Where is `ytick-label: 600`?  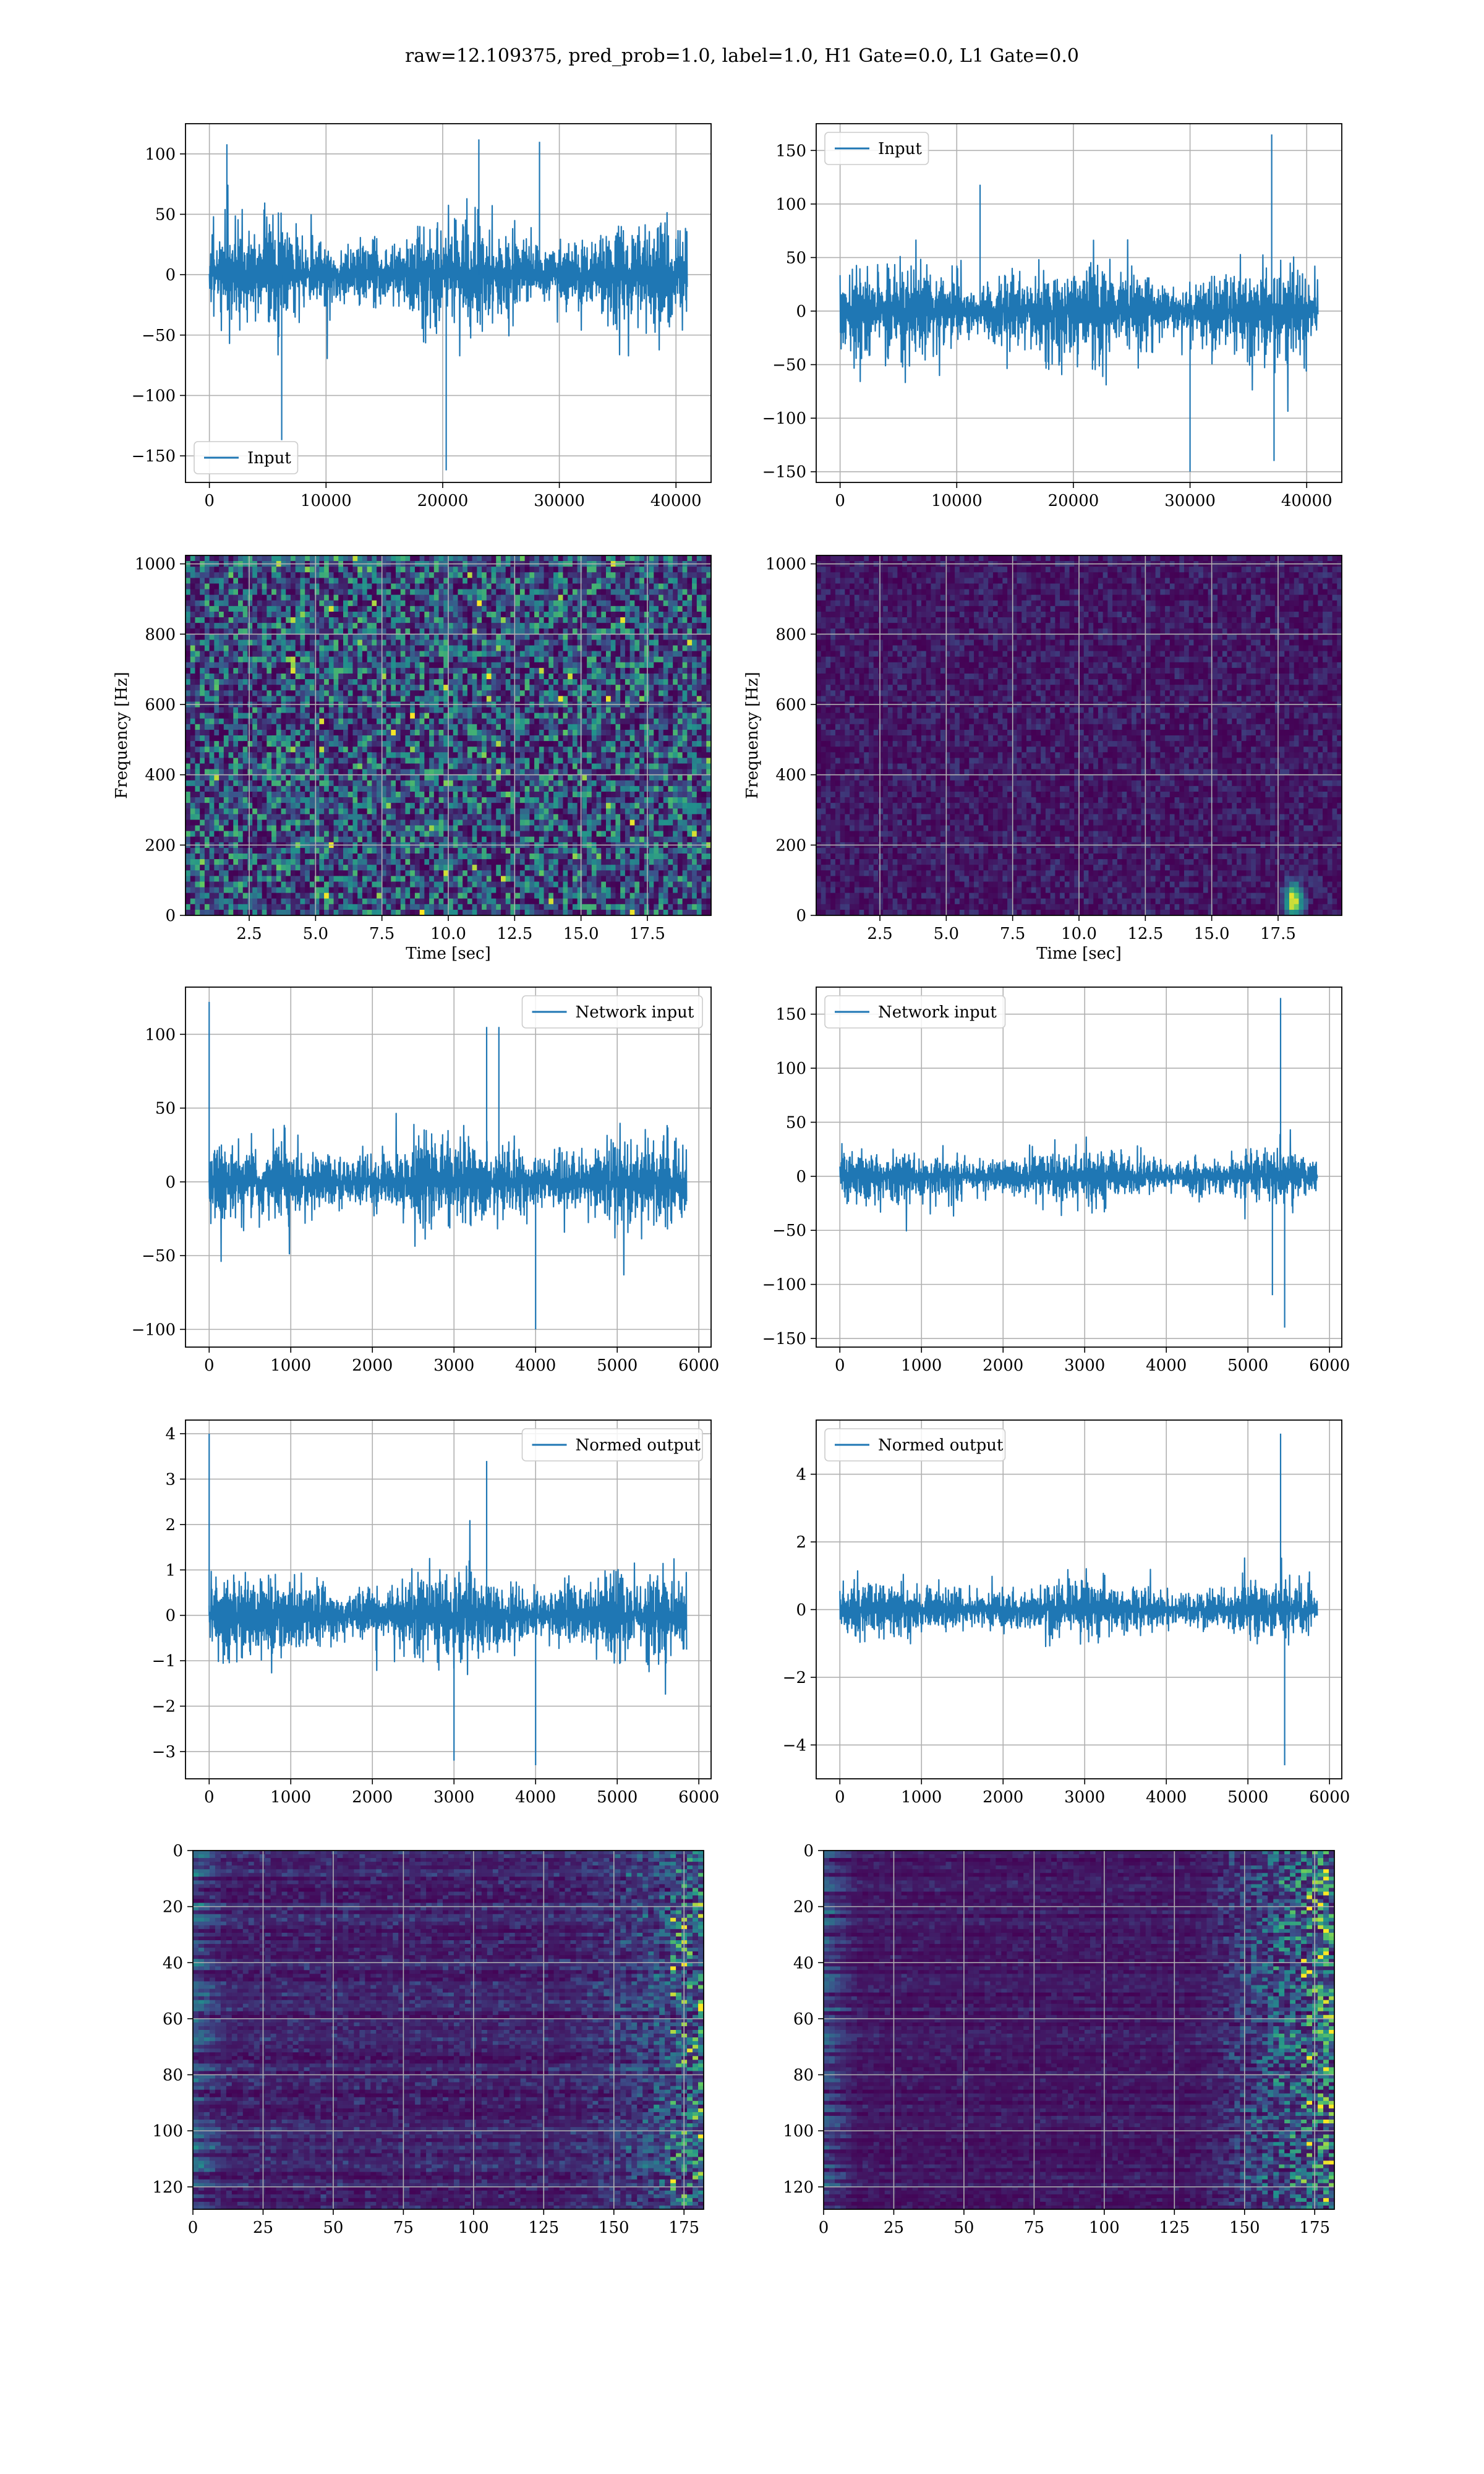 ytick-label: 600 is located at coordinates (160, 705).